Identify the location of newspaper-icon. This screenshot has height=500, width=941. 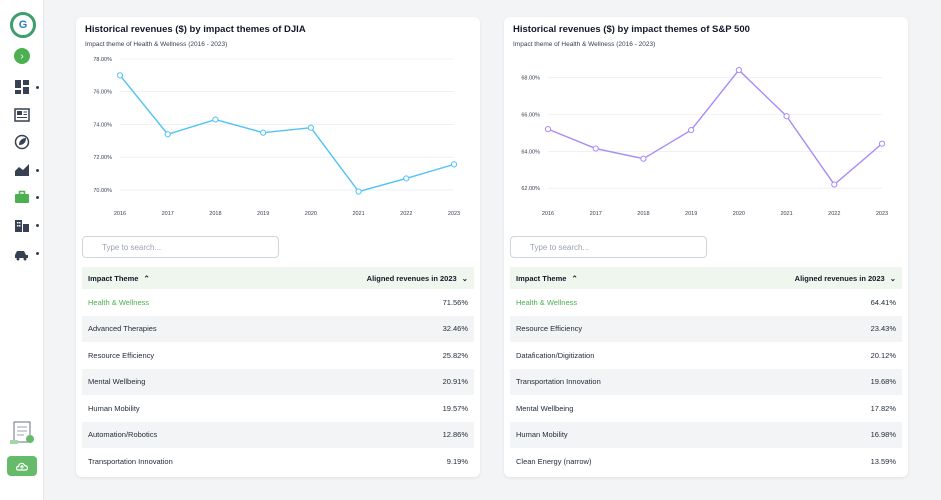
(22, 115).